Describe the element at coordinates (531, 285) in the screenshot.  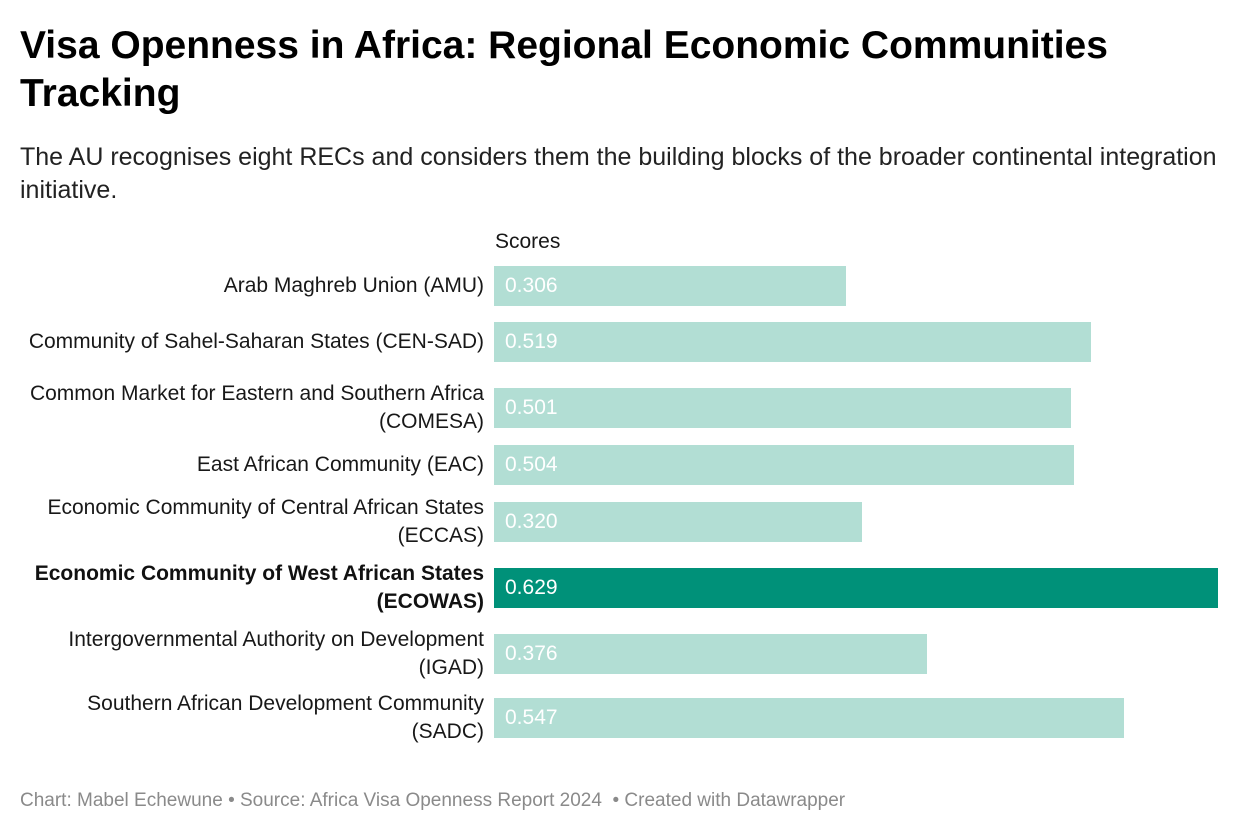
I see `bar-value-label: 0.306` at that location.